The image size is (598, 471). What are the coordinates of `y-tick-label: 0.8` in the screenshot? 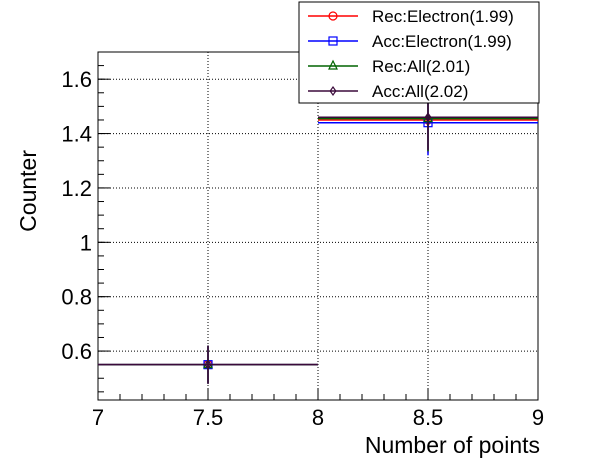 It's located at (76, 297).